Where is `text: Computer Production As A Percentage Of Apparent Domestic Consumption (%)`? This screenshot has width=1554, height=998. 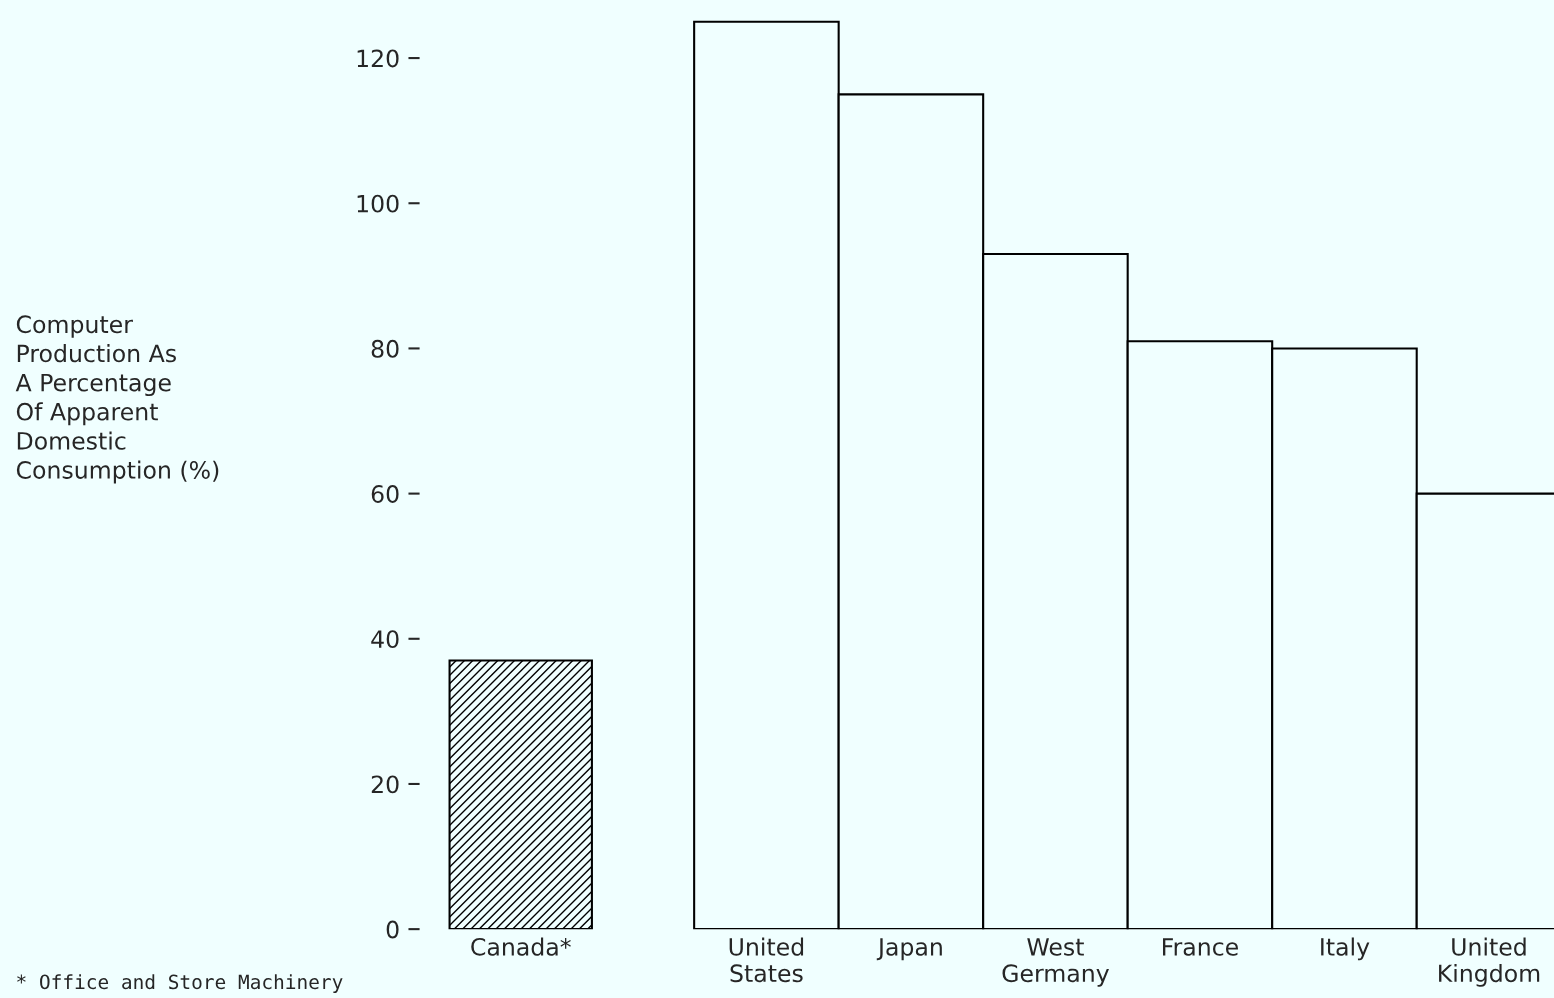 text: Computer Production As A Percentage Of Apparent Domestic Consumption (%) is located at coordinates (117, 399).